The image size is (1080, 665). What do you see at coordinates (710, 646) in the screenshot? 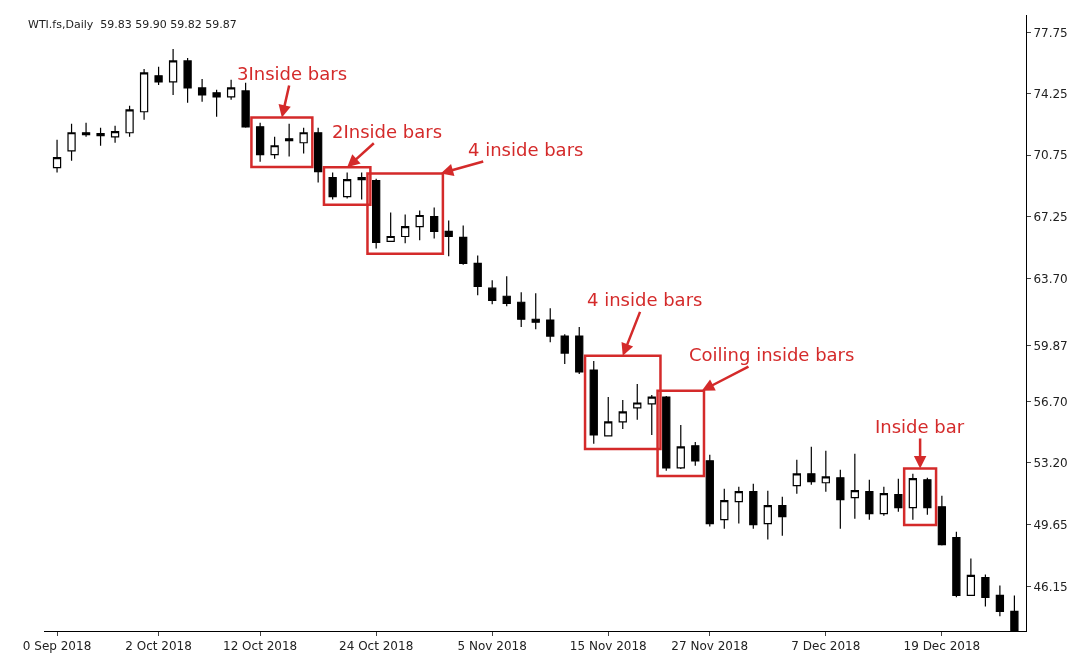
I see `x-tick-label: 27 Nov 2018` at bounding box center [710, 646].